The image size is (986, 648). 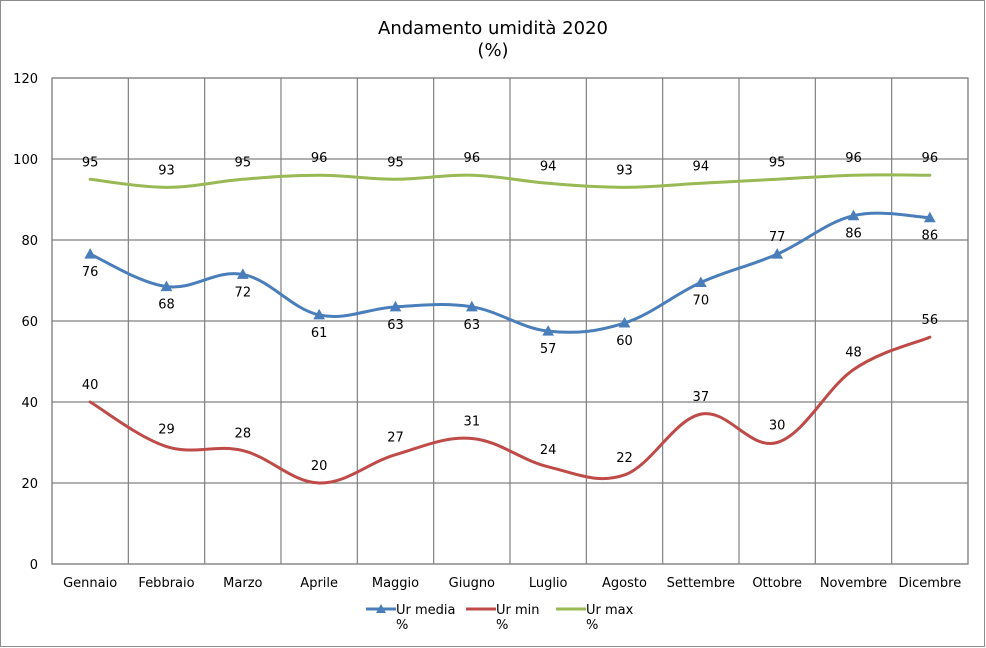 What do you see at coordinates (472, 421) in the screenshot?
I see `data-label-ur-min: 31` at bounding box center [472, 421].